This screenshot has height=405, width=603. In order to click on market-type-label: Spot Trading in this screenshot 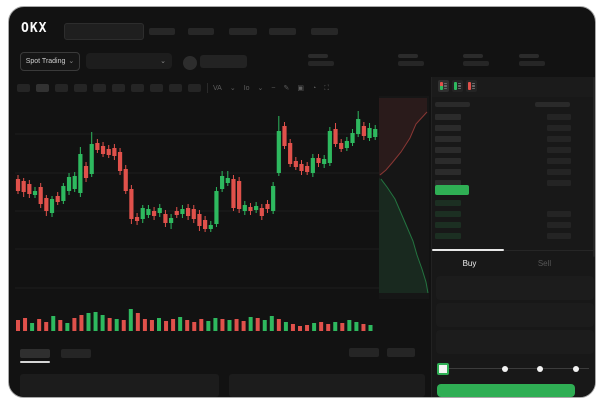, I will do `click(45, 61)`.